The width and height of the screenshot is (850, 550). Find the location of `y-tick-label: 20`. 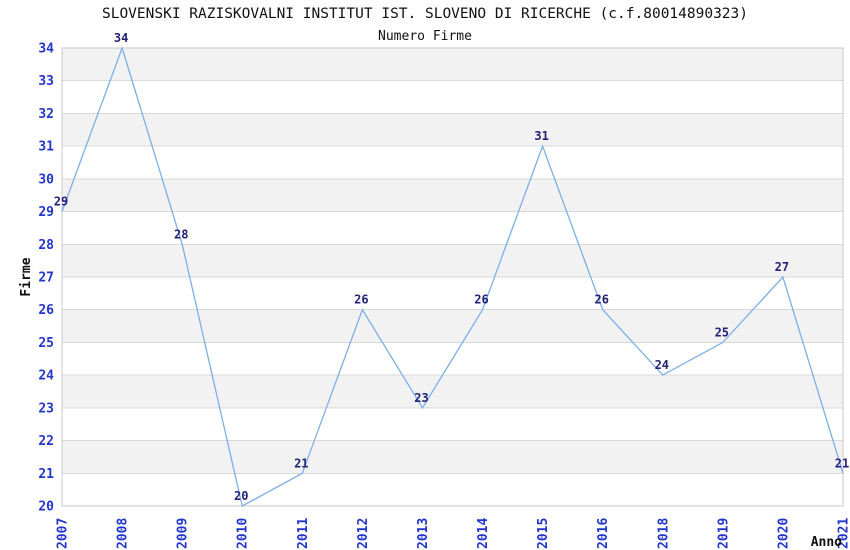

y-tick-label: 20 is located at coordinates (46, 507).